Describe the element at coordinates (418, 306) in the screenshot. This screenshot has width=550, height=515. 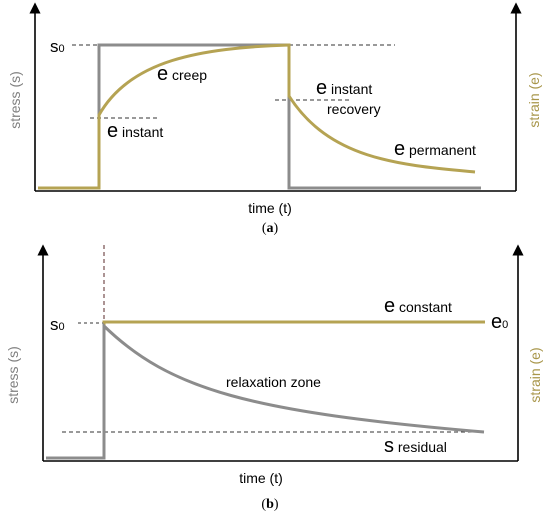
I see `panel-b-constant-label: e constant` at that location.